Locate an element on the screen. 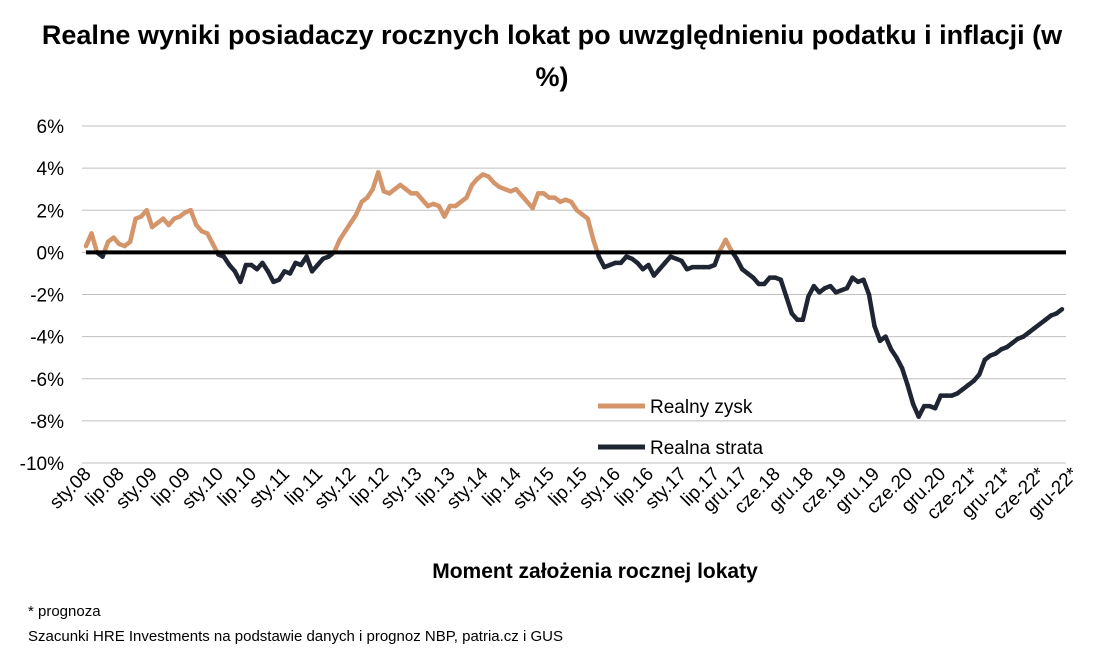 The height and width of the screenshot is (670, 1104). legend-label: Realna strata is located at coordinates (706, 448).